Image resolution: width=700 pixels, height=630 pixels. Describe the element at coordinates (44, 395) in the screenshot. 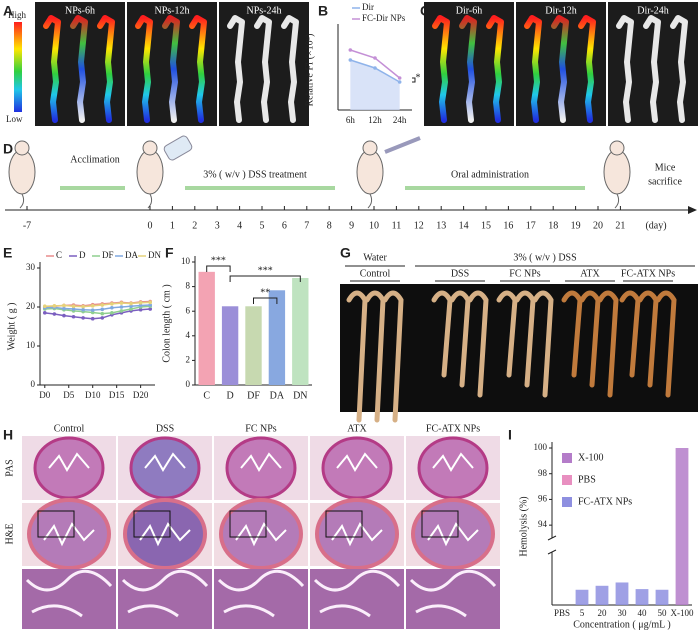

I see `x-tick-label: D0` at that location.